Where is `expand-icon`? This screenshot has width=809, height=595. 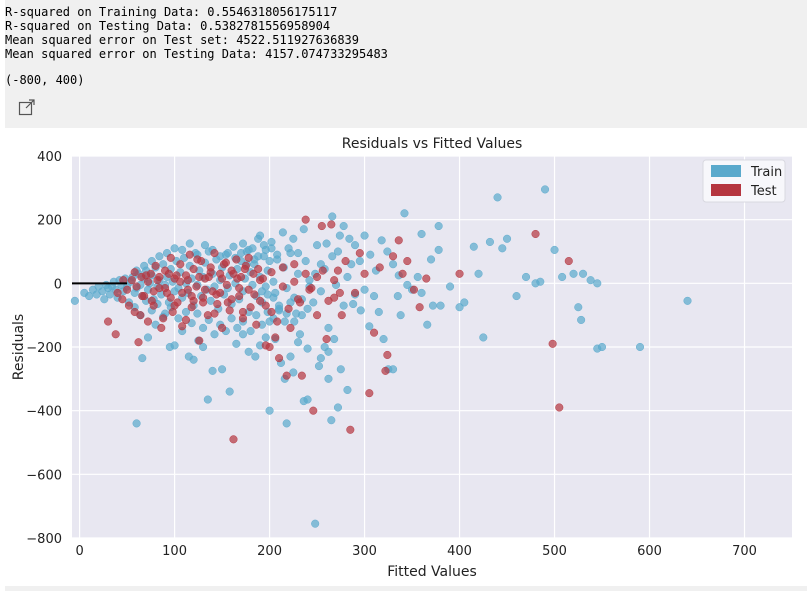 expand-icon is located at coordinates (27, 107).